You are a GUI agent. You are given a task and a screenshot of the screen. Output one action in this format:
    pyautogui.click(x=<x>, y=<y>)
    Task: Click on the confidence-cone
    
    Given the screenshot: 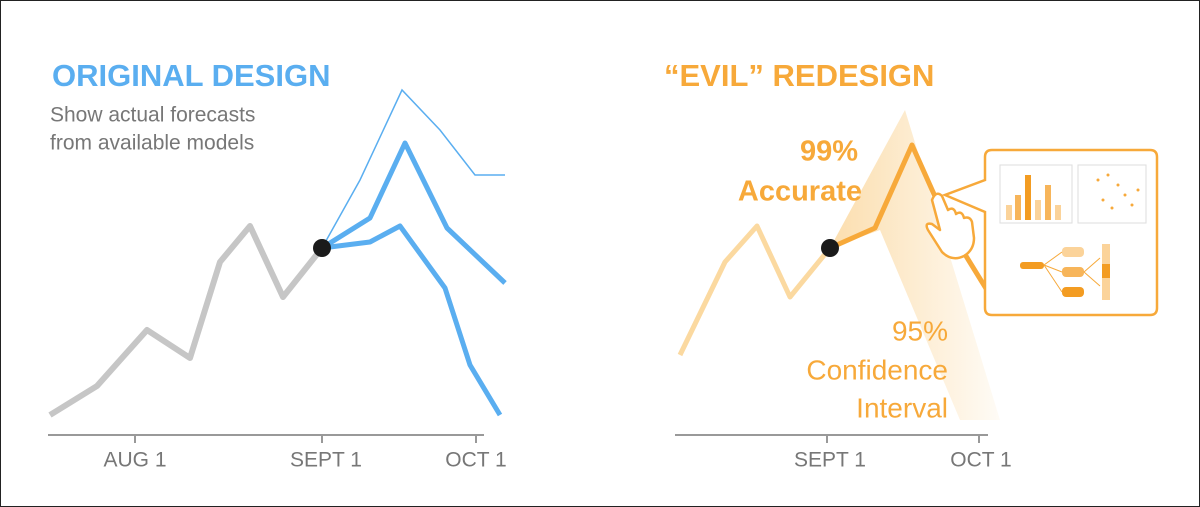 What is the action you would take?
    pyautogui.click(x=915, y=265)
    